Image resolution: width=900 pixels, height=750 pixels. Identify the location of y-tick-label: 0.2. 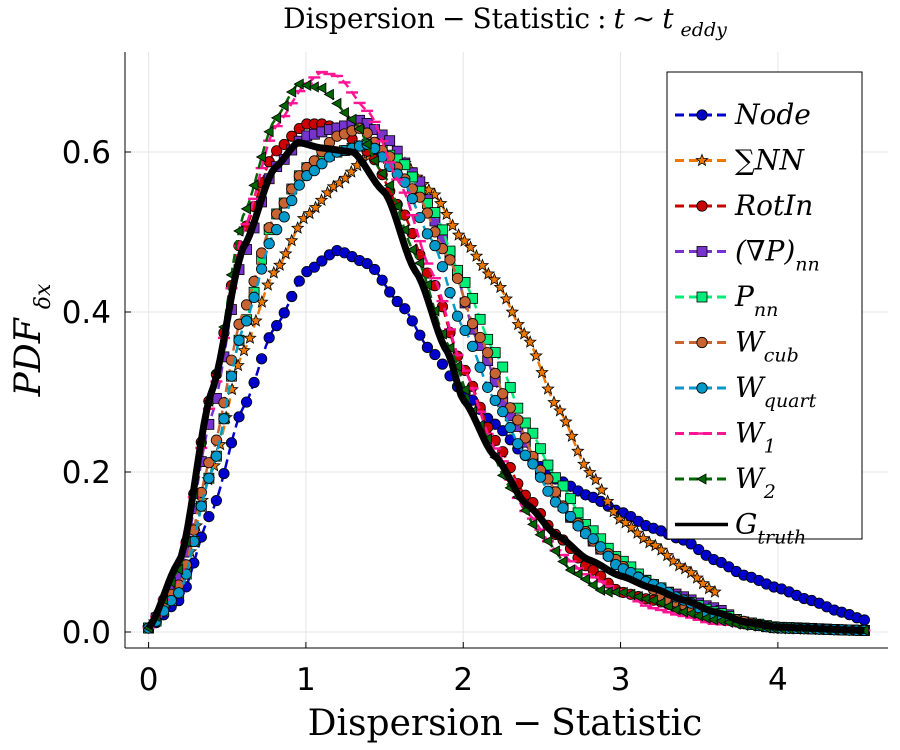
(86, 473).